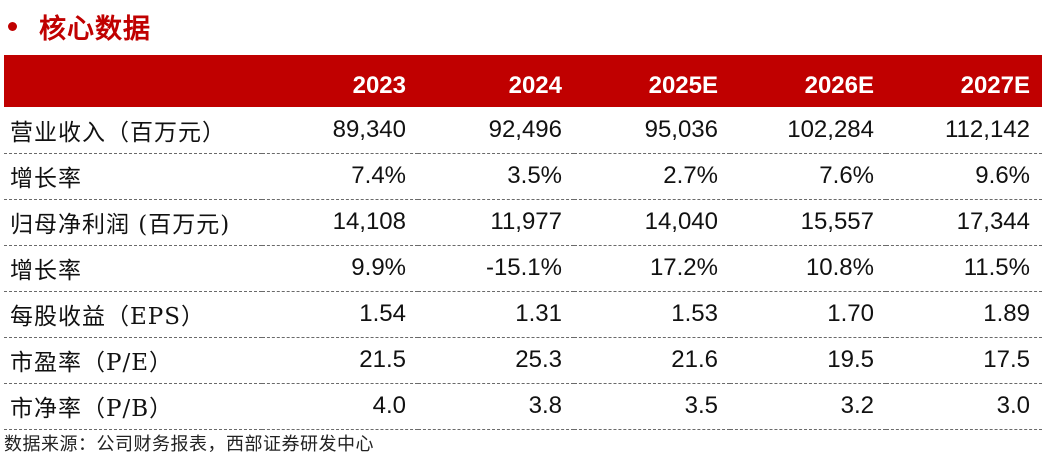  Describe the element at coordinates (496, 268) in the screenshot. I see `table-cell: -15.1%` at that location.